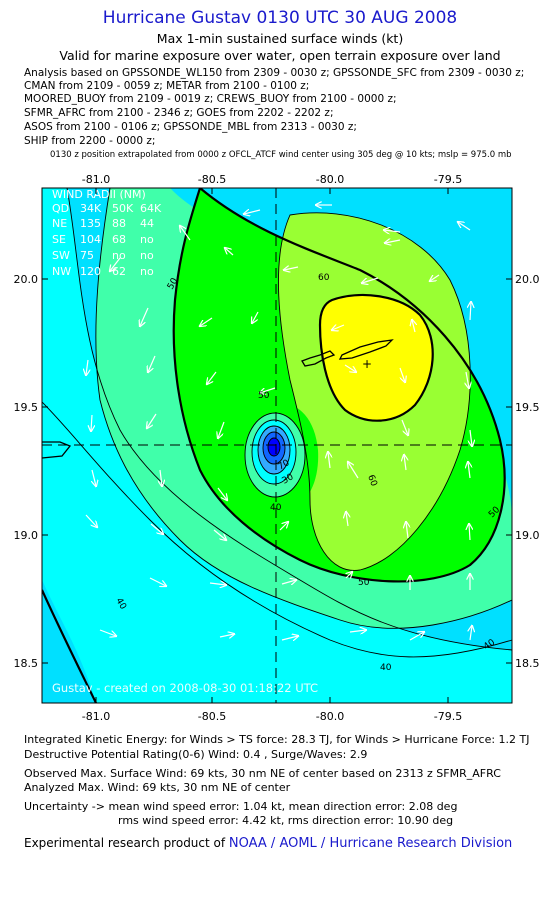 The height and width of the screenshot is (915, 560). What do you see at coordinates (126, 843) in the screenshot?
I see `product-prefix: Experimental research product of` at bounding box center [126, 843].